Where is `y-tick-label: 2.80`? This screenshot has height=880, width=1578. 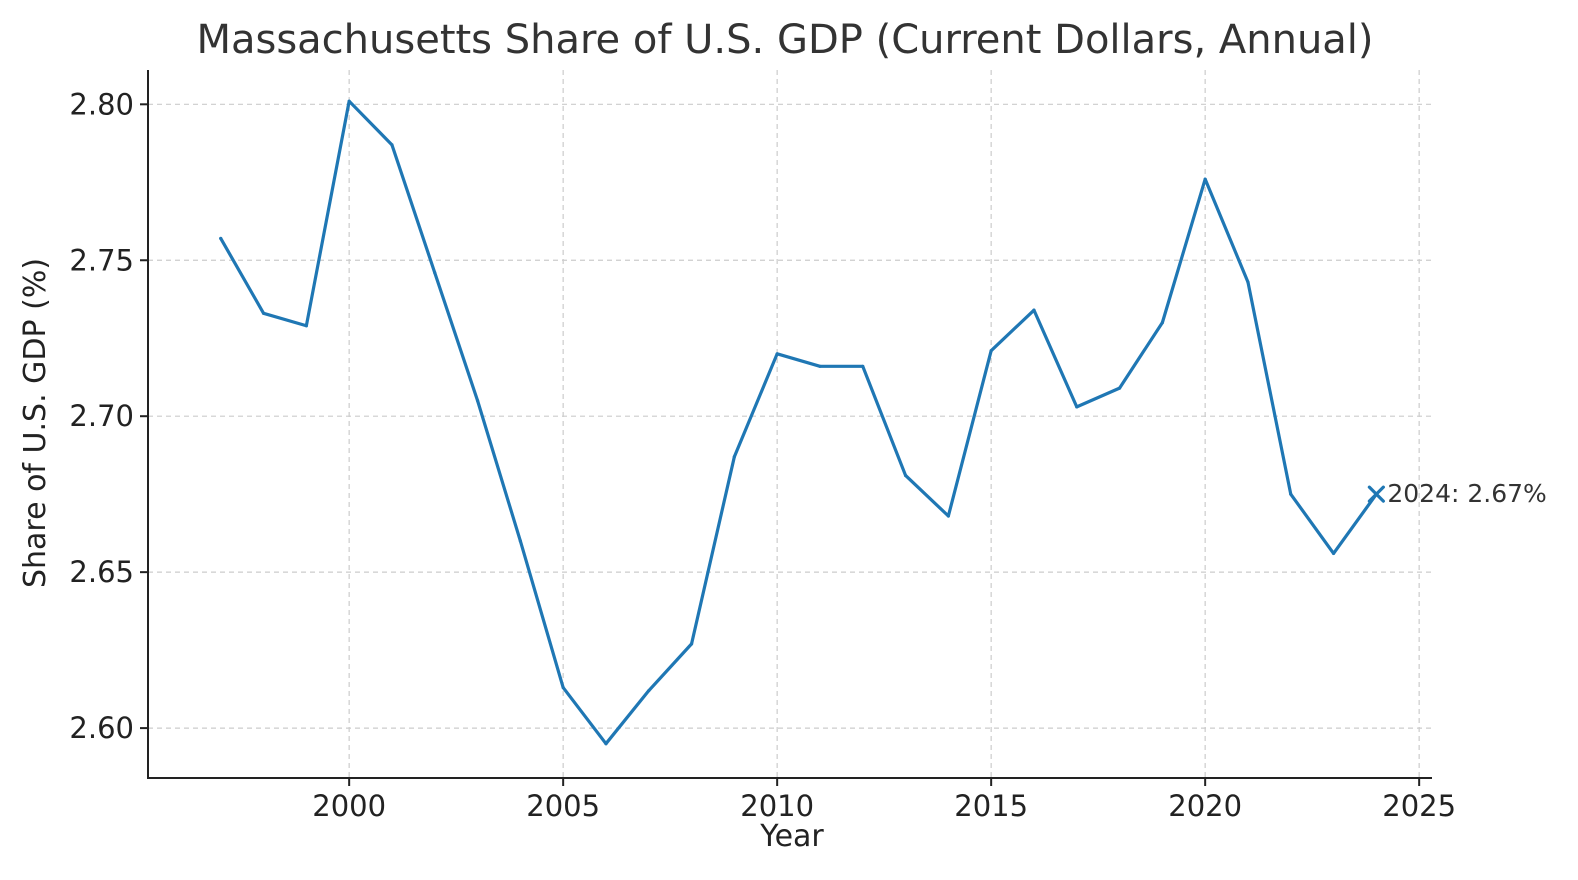 y-tick-label: 2.80 is located at coordinates (101, 104).